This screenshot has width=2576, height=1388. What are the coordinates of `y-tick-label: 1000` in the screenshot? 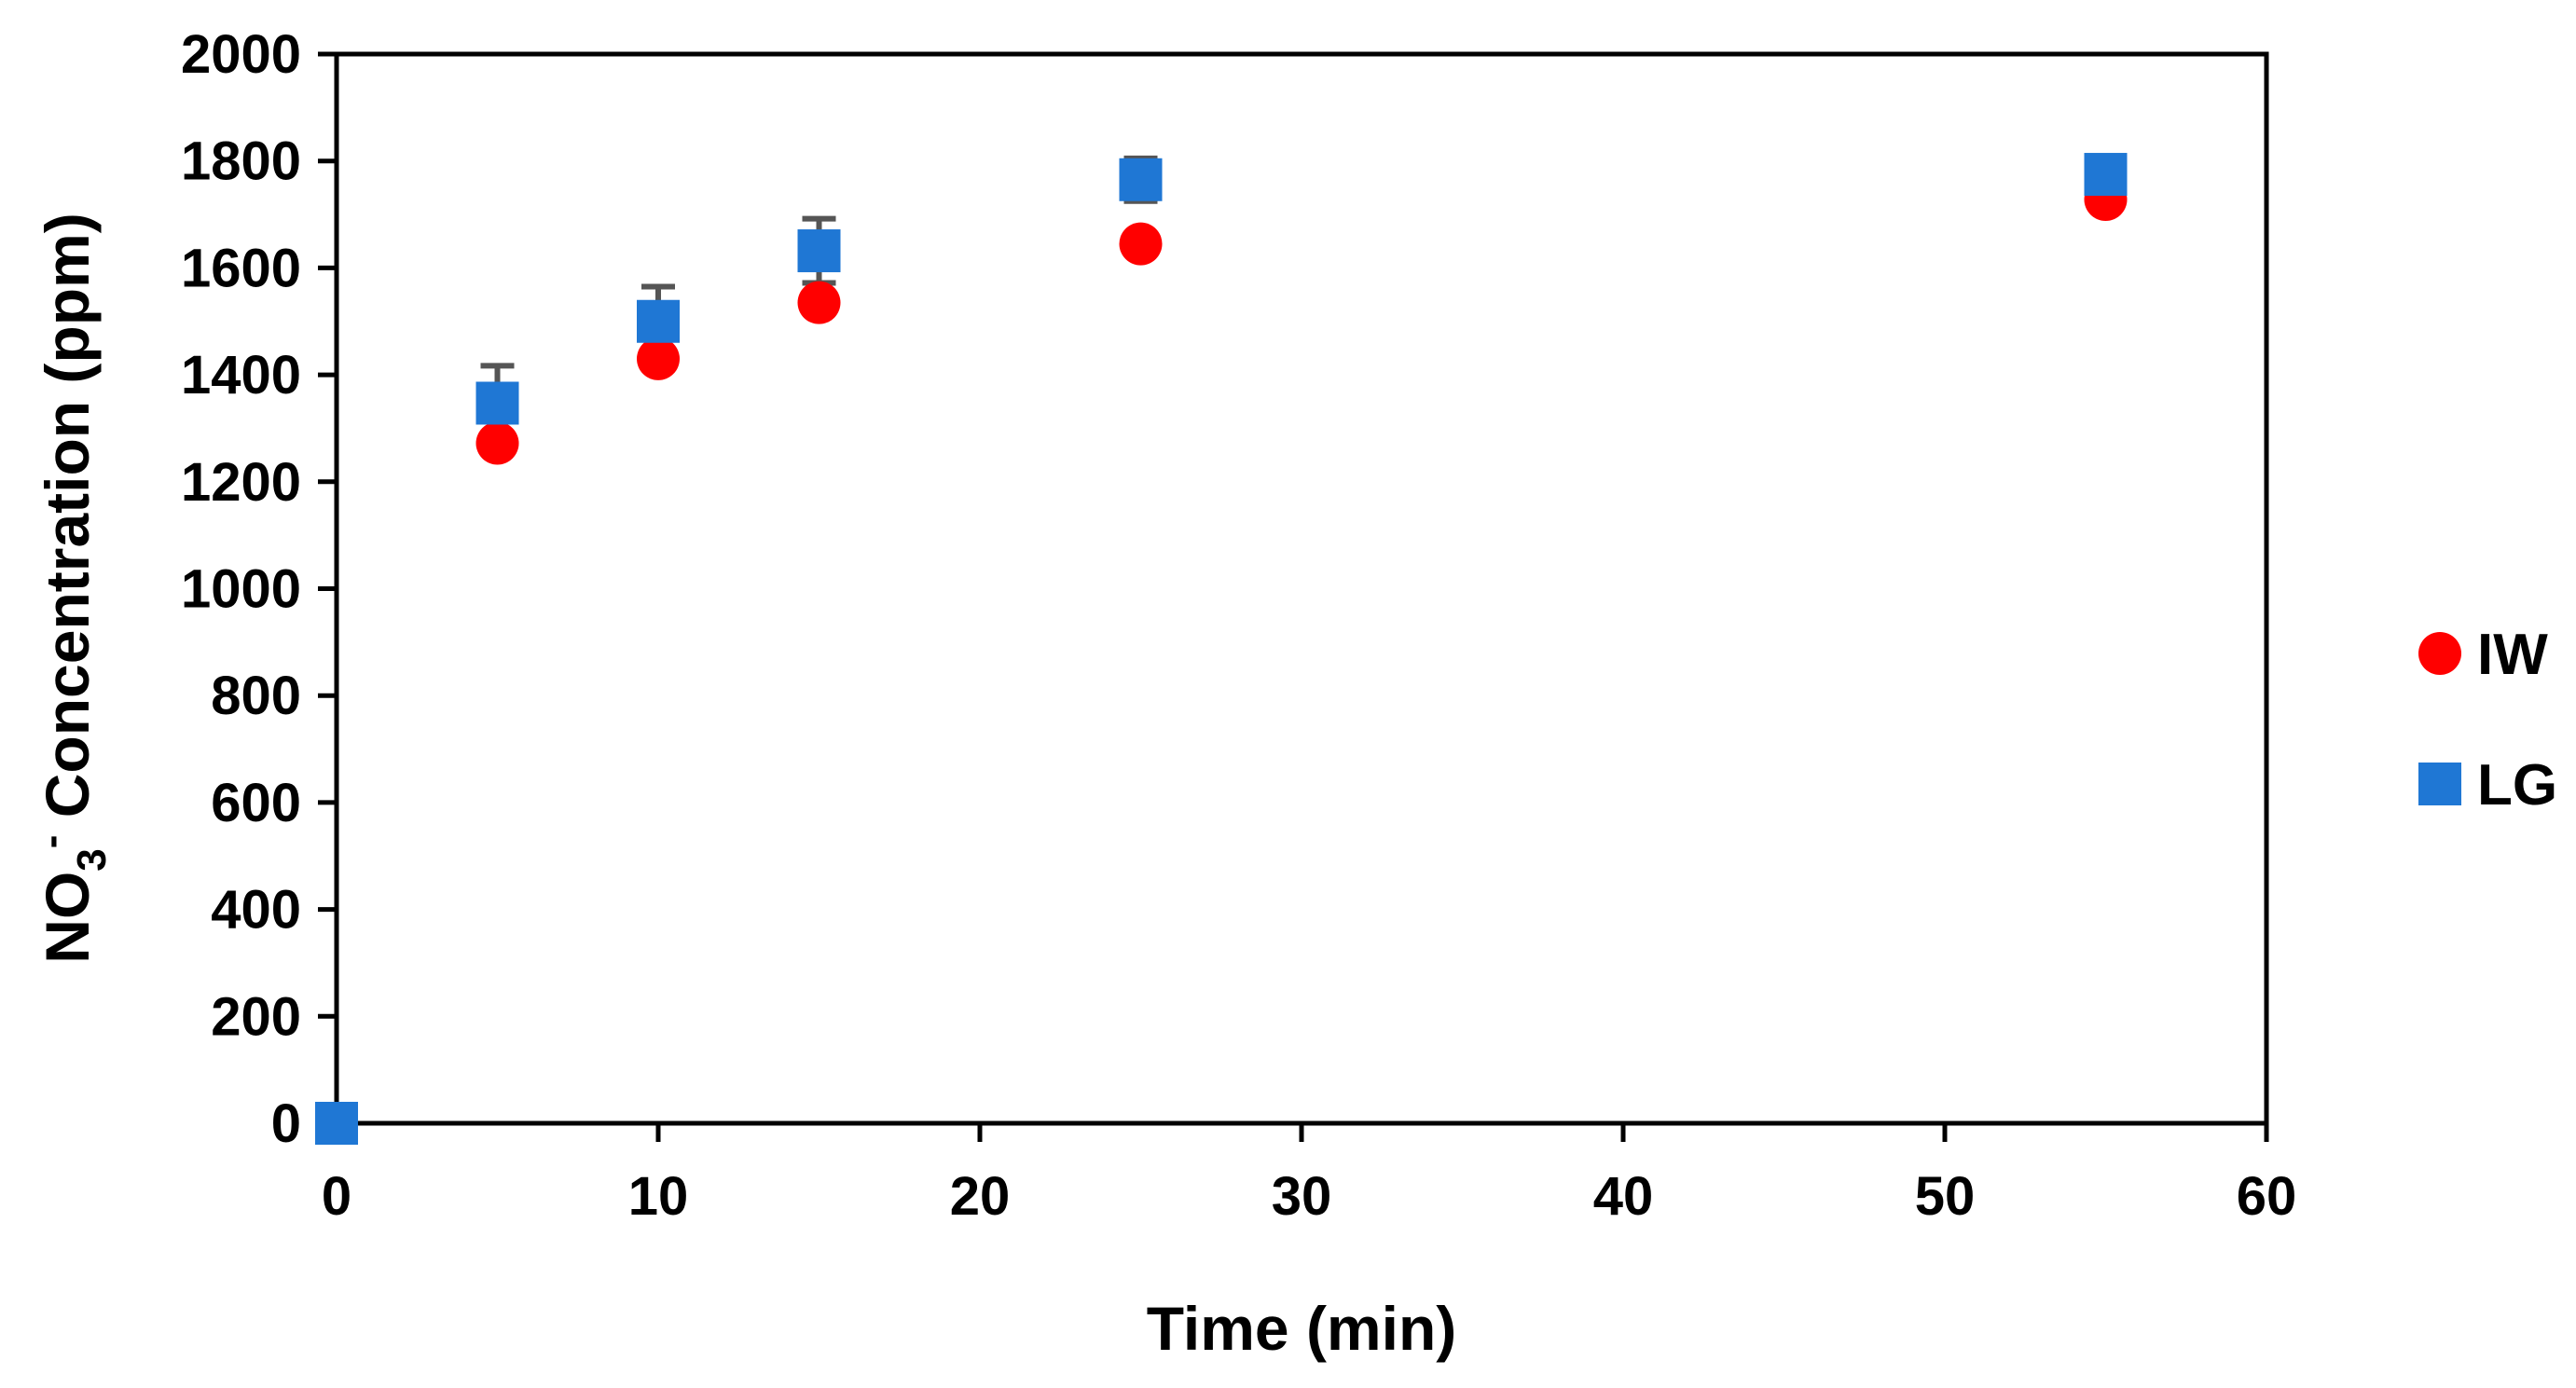 It's located at (241, 589).